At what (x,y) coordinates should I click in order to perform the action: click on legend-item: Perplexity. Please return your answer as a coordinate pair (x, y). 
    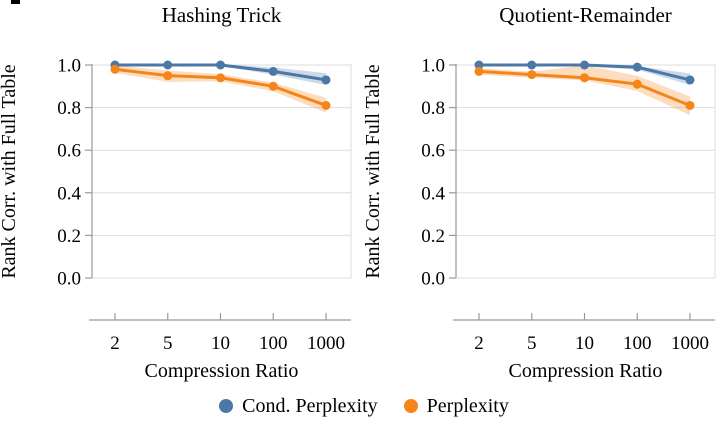
    Looking at the image, I should click on (456, 406).